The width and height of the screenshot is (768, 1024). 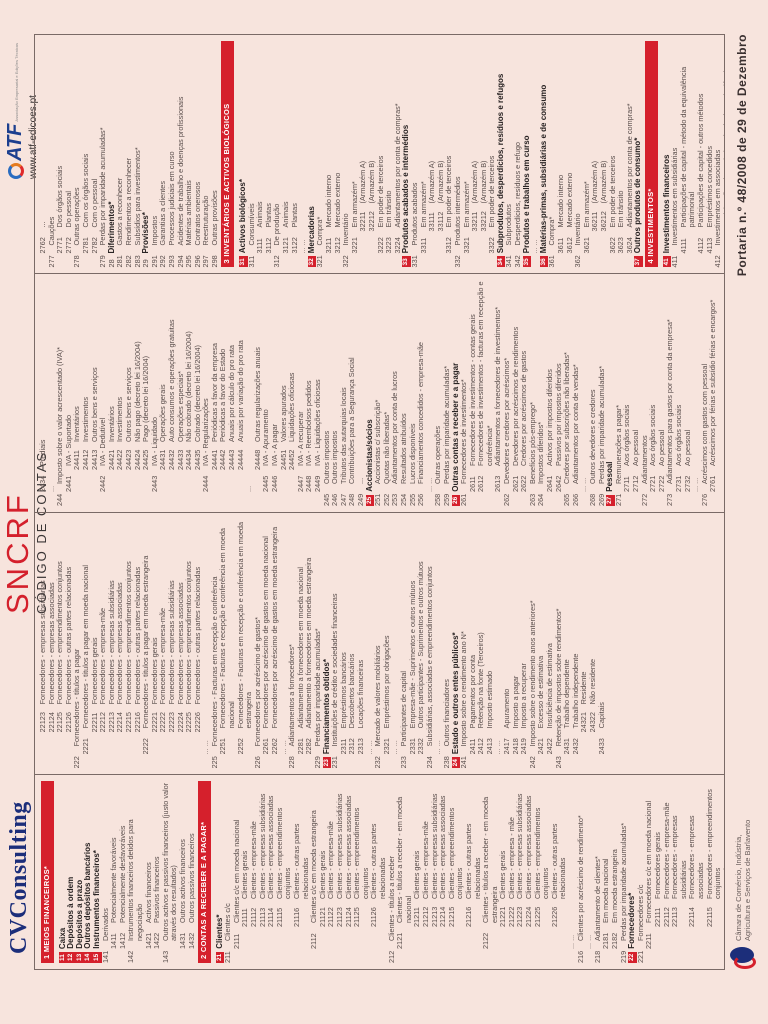 I want to click on account-label: Anuais por variação do pro rata, so click(x=240, y=391).